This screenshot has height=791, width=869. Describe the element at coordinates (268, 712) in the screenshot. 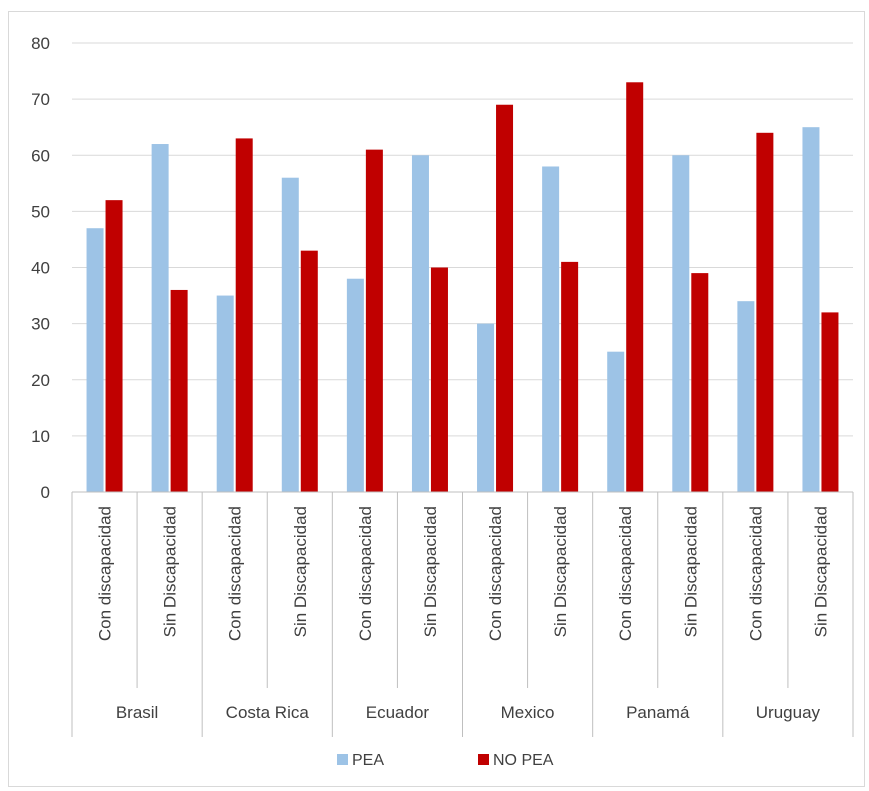

I see `group-label: Costa Rica` at that location.